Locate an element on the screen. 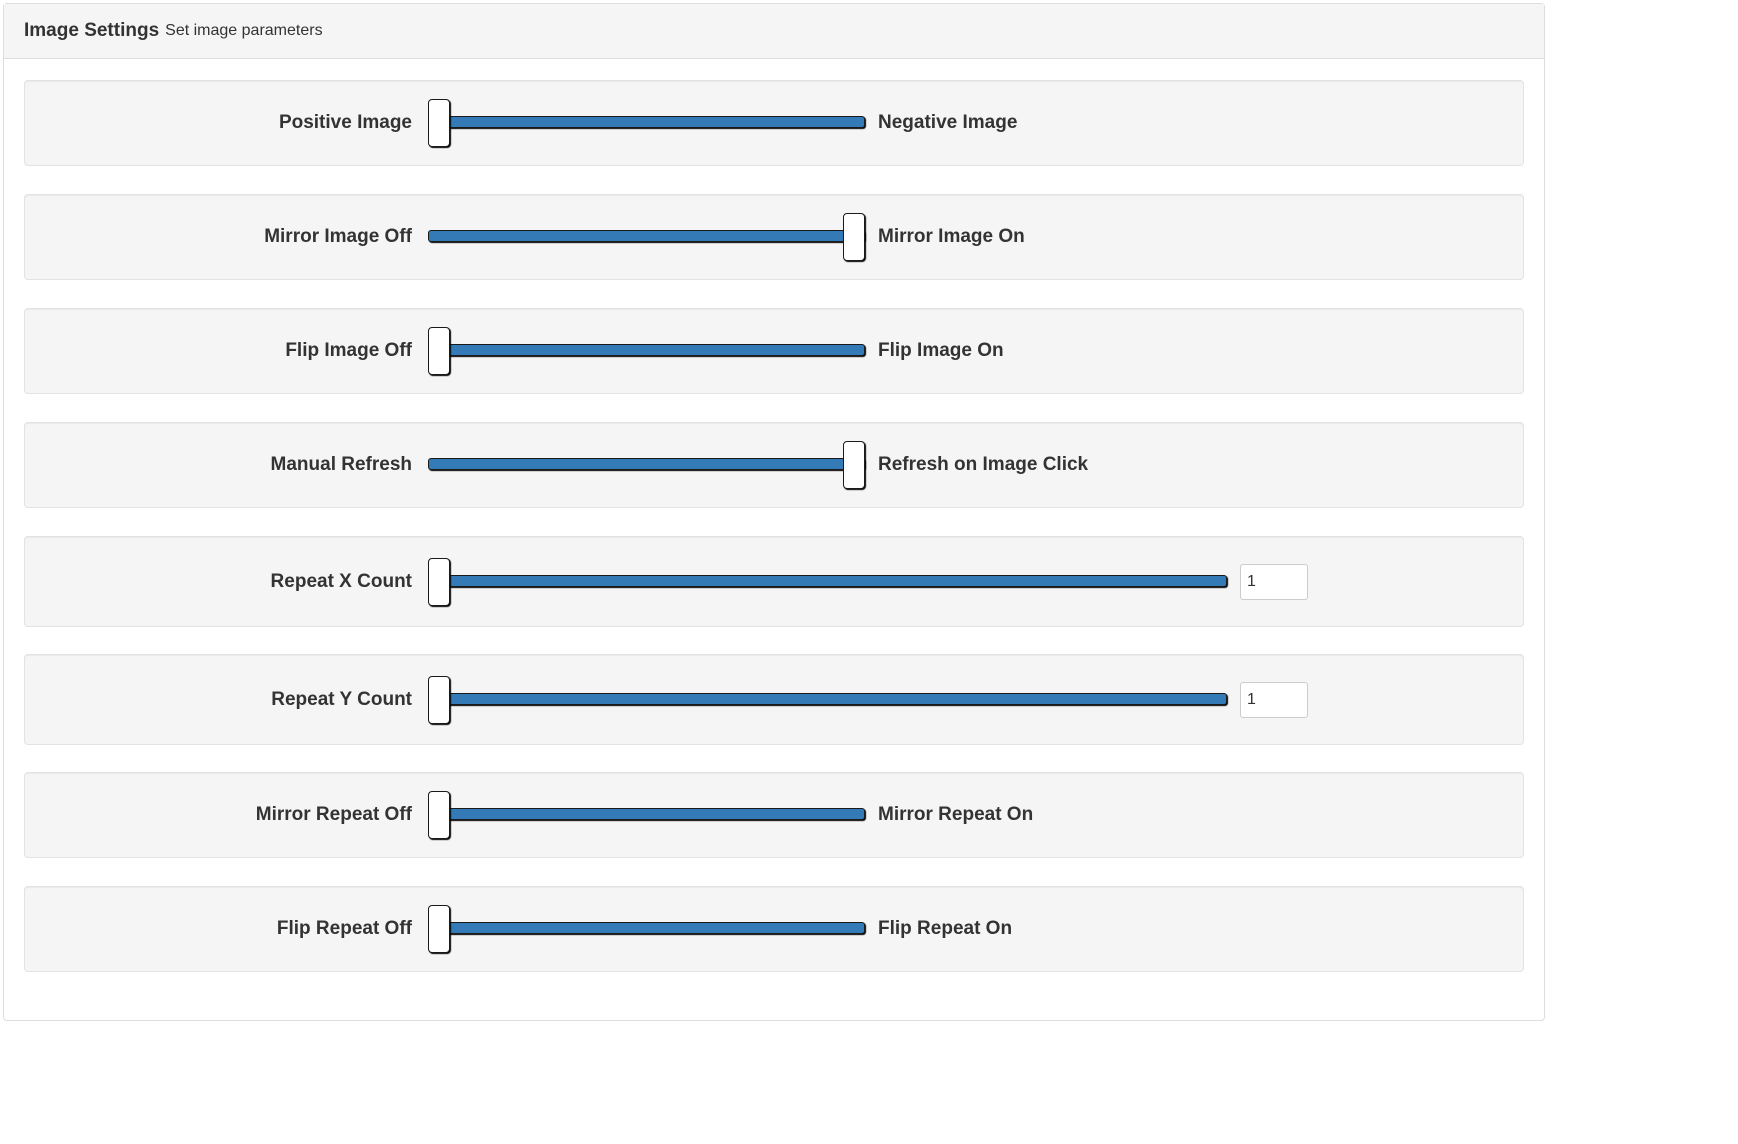 Image resolution: width=1738 pixels, height=1144 pixels. negative-image-slider is located at coordinates (646, 123).